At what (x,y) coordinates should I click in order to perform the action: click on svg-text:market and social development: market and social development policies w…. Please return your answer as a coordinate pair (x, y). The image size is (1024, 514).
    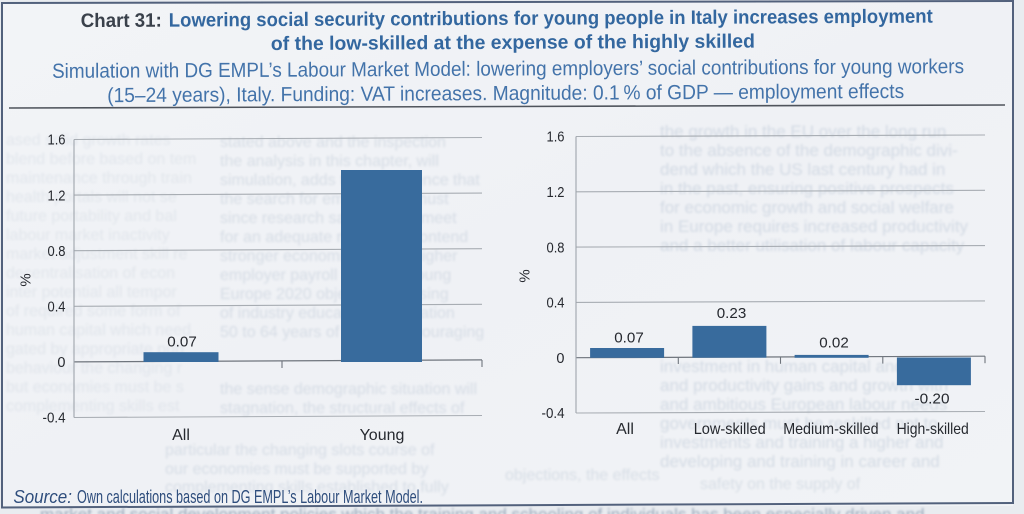
    Looking at the image, I should click on (482, 509).